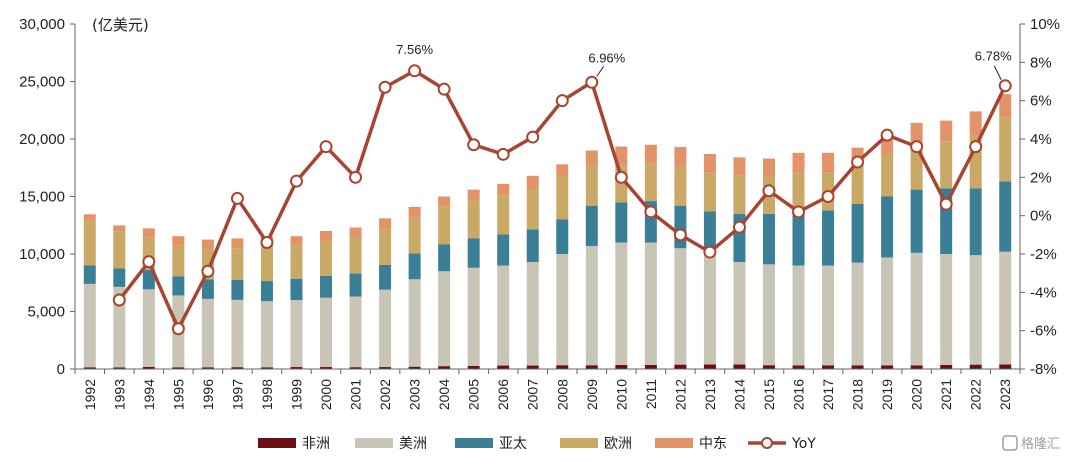 The width and height of the screenshot is (1080, 461). Describe the element at coordinates (90, 394) in the screenshot. I see `x-tick-label: 1992` at that location.